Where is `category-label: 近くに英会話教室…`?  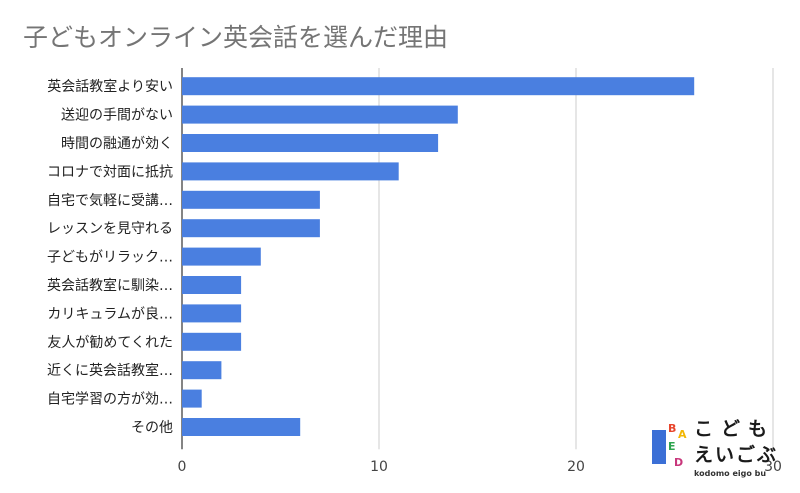
category-label: 近くに英会話教室… is located at coordinates (110, 370).